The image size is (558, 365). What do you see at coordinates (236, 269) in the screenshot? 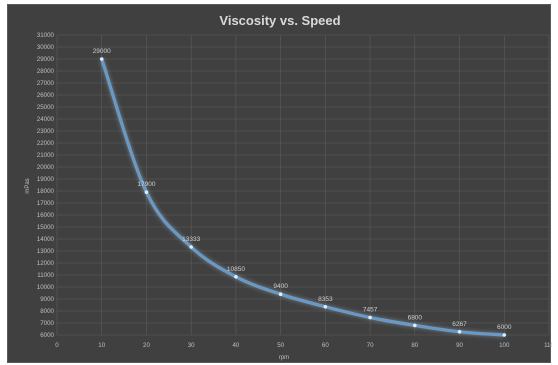
I see `data-label: 10850` at bounding box center [236, 269].